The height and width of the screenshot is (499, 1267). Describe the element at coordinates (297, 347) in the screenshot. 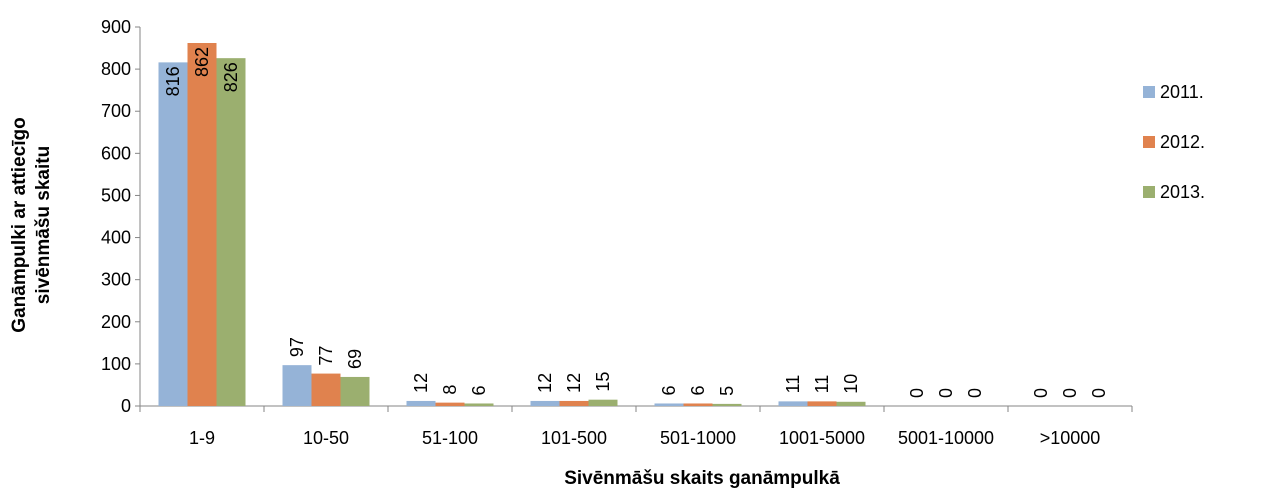

I see `data-label: 97` at that location.